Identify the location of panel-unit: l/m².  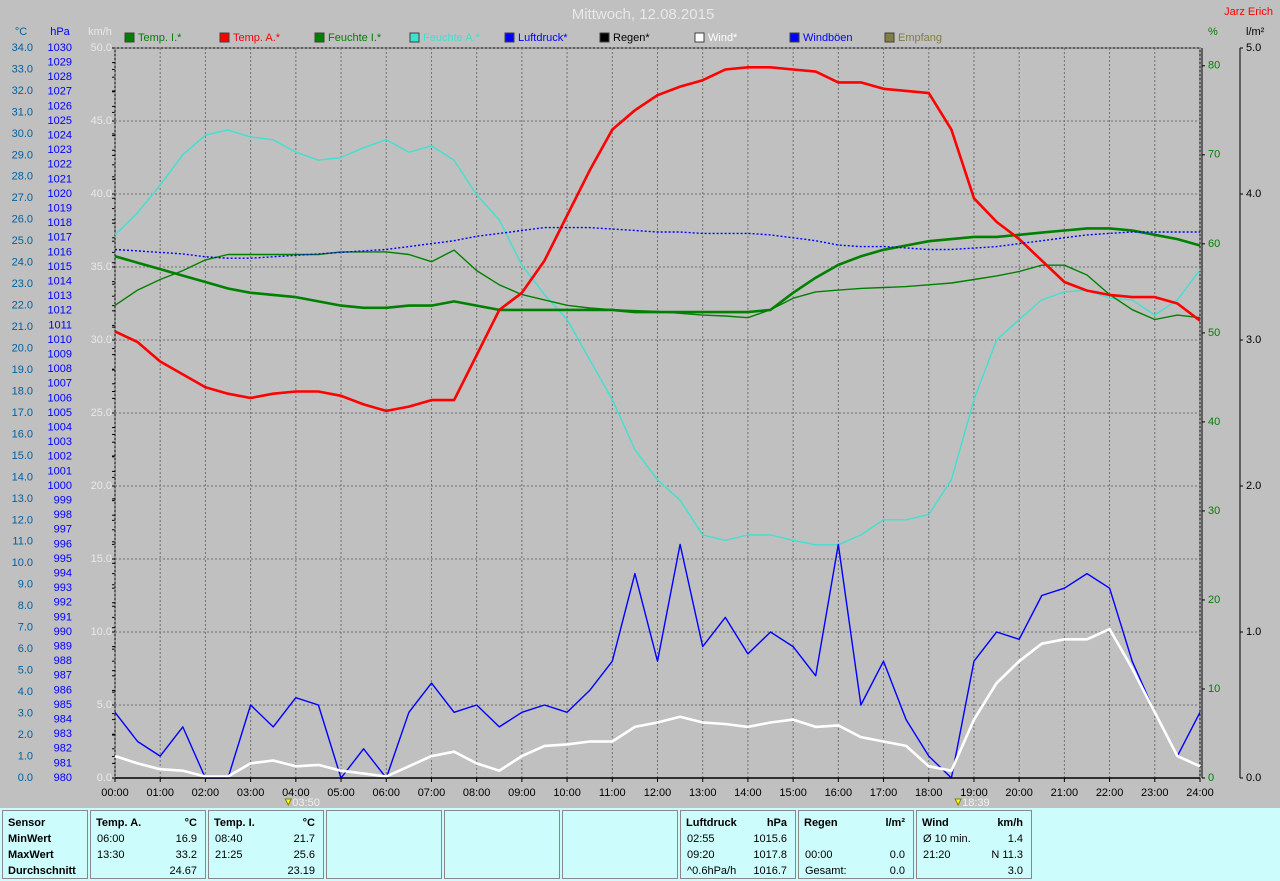
(895, 823).